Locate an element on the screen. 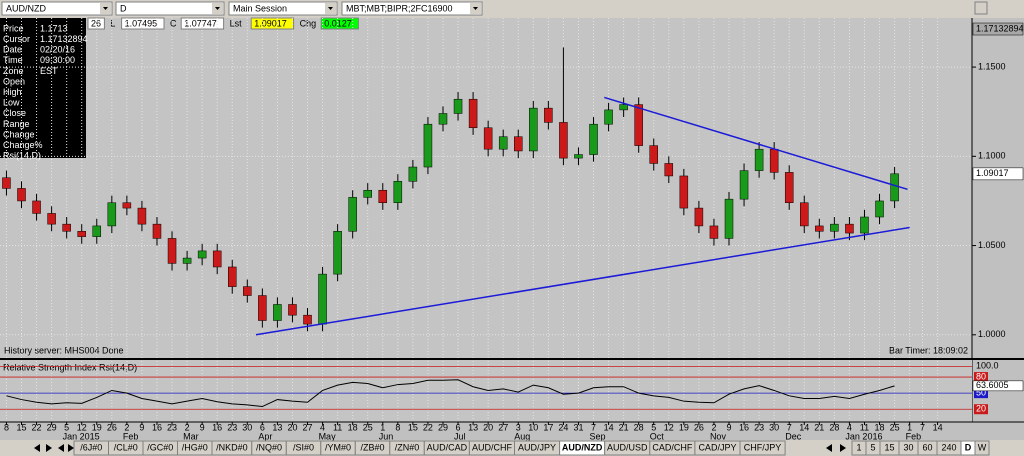 The width and height of the screenshot is (1024, 456). price-label: 1.17132894 is located at coordinates (1000, 28).